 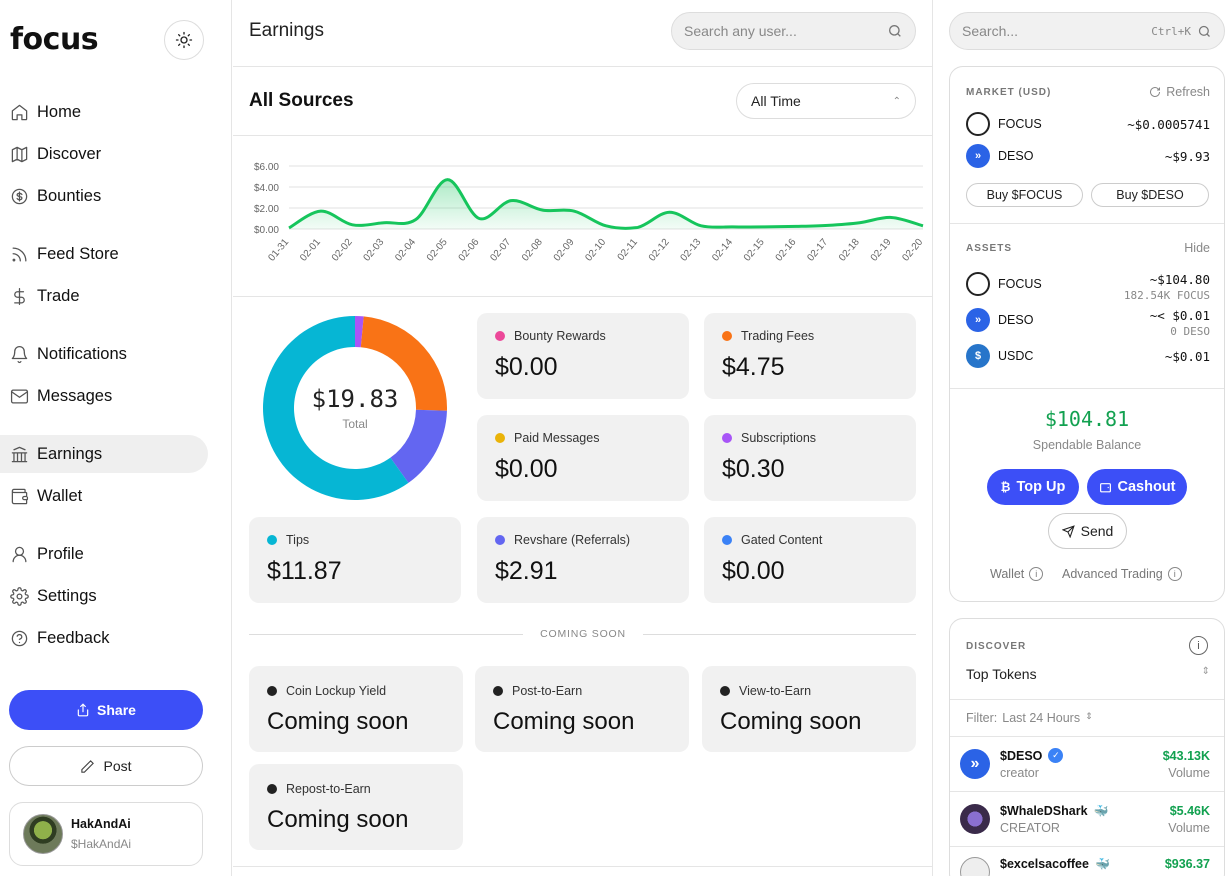 What do you see at coordinates (374, 250) in the screenshot?
I see `x-tick-label: 02-03` at bounding box center [374, 250].